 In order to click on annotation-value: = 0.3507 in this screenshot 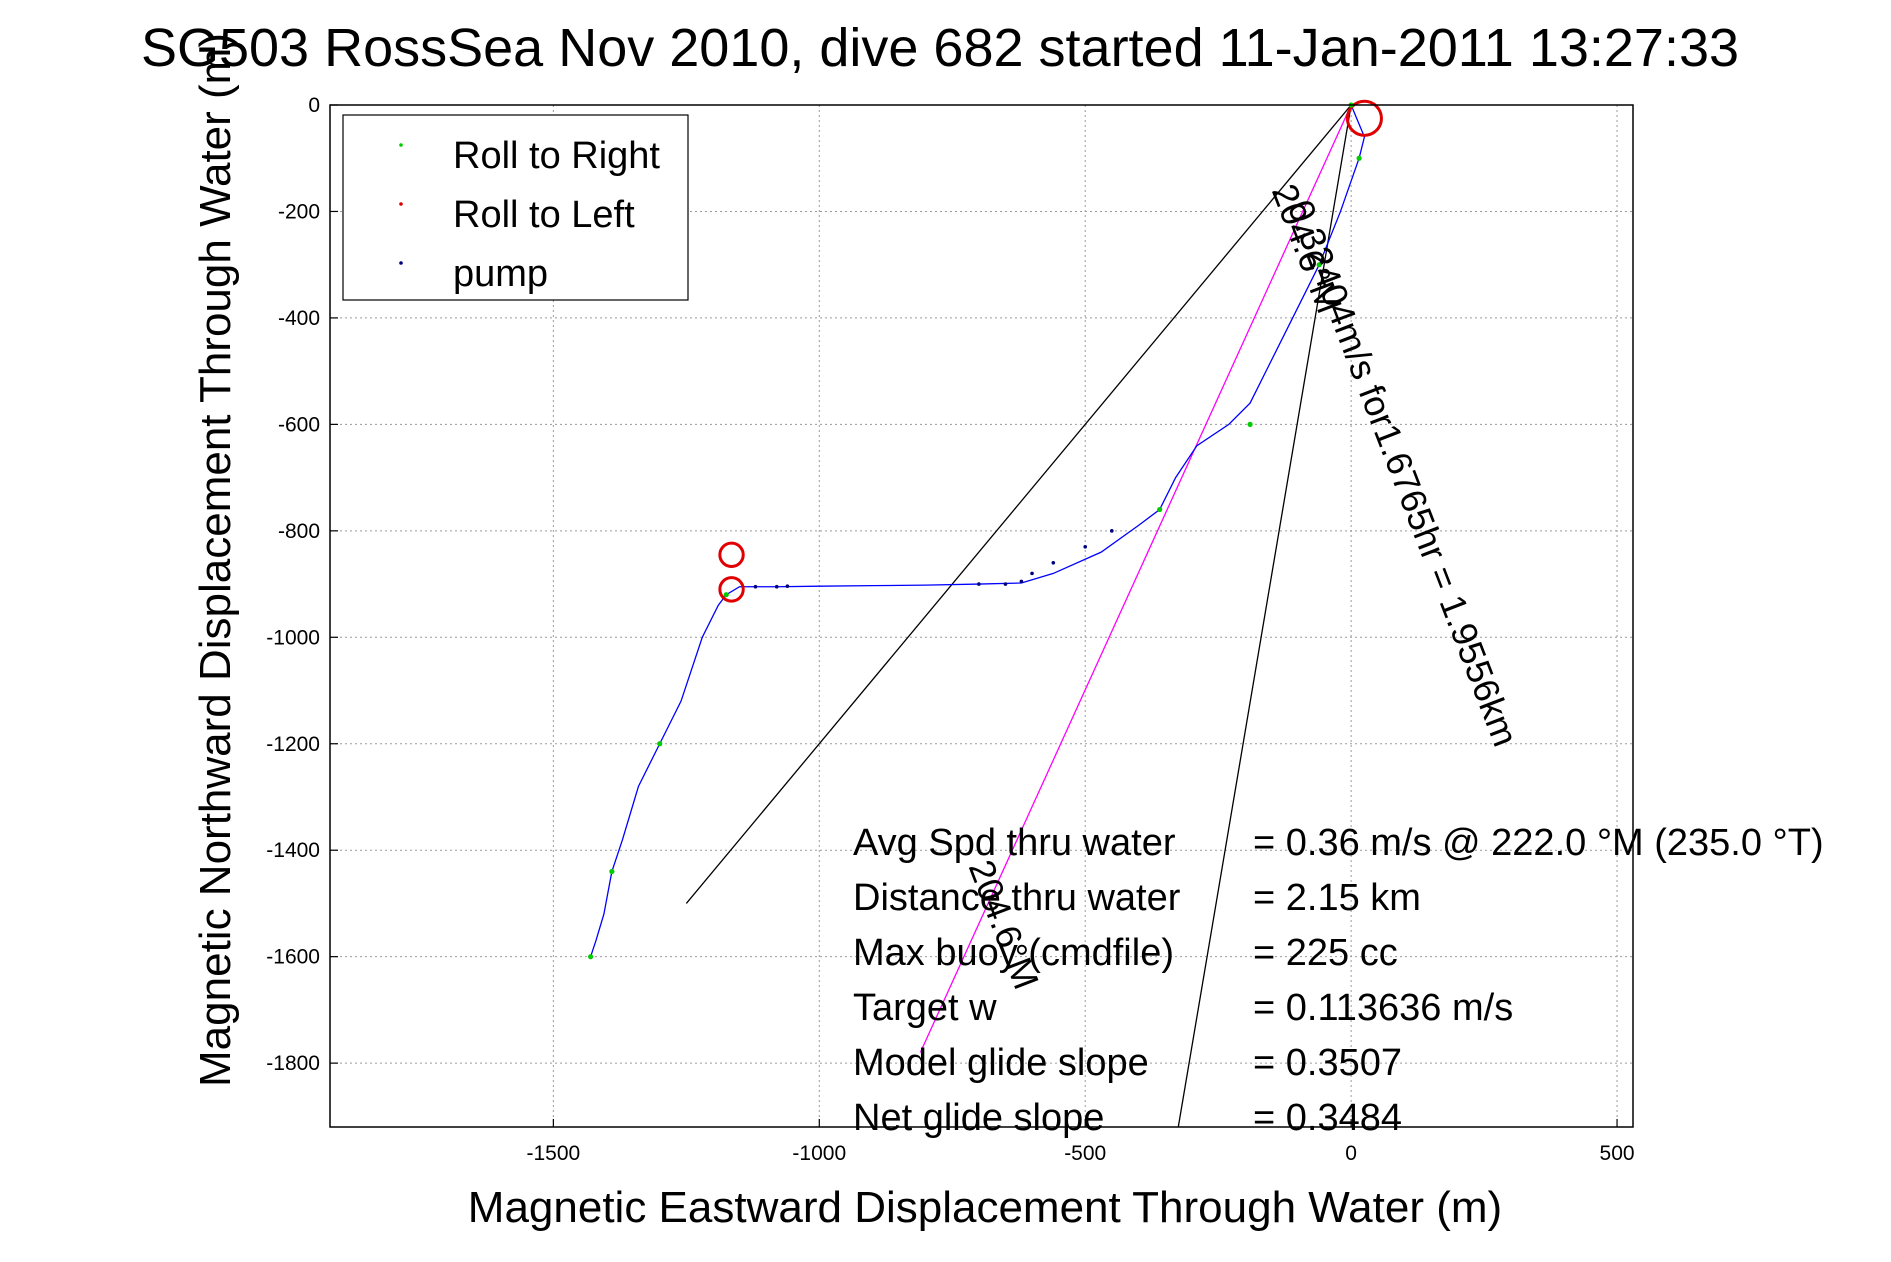, I will do `click(1327, 1063)`.